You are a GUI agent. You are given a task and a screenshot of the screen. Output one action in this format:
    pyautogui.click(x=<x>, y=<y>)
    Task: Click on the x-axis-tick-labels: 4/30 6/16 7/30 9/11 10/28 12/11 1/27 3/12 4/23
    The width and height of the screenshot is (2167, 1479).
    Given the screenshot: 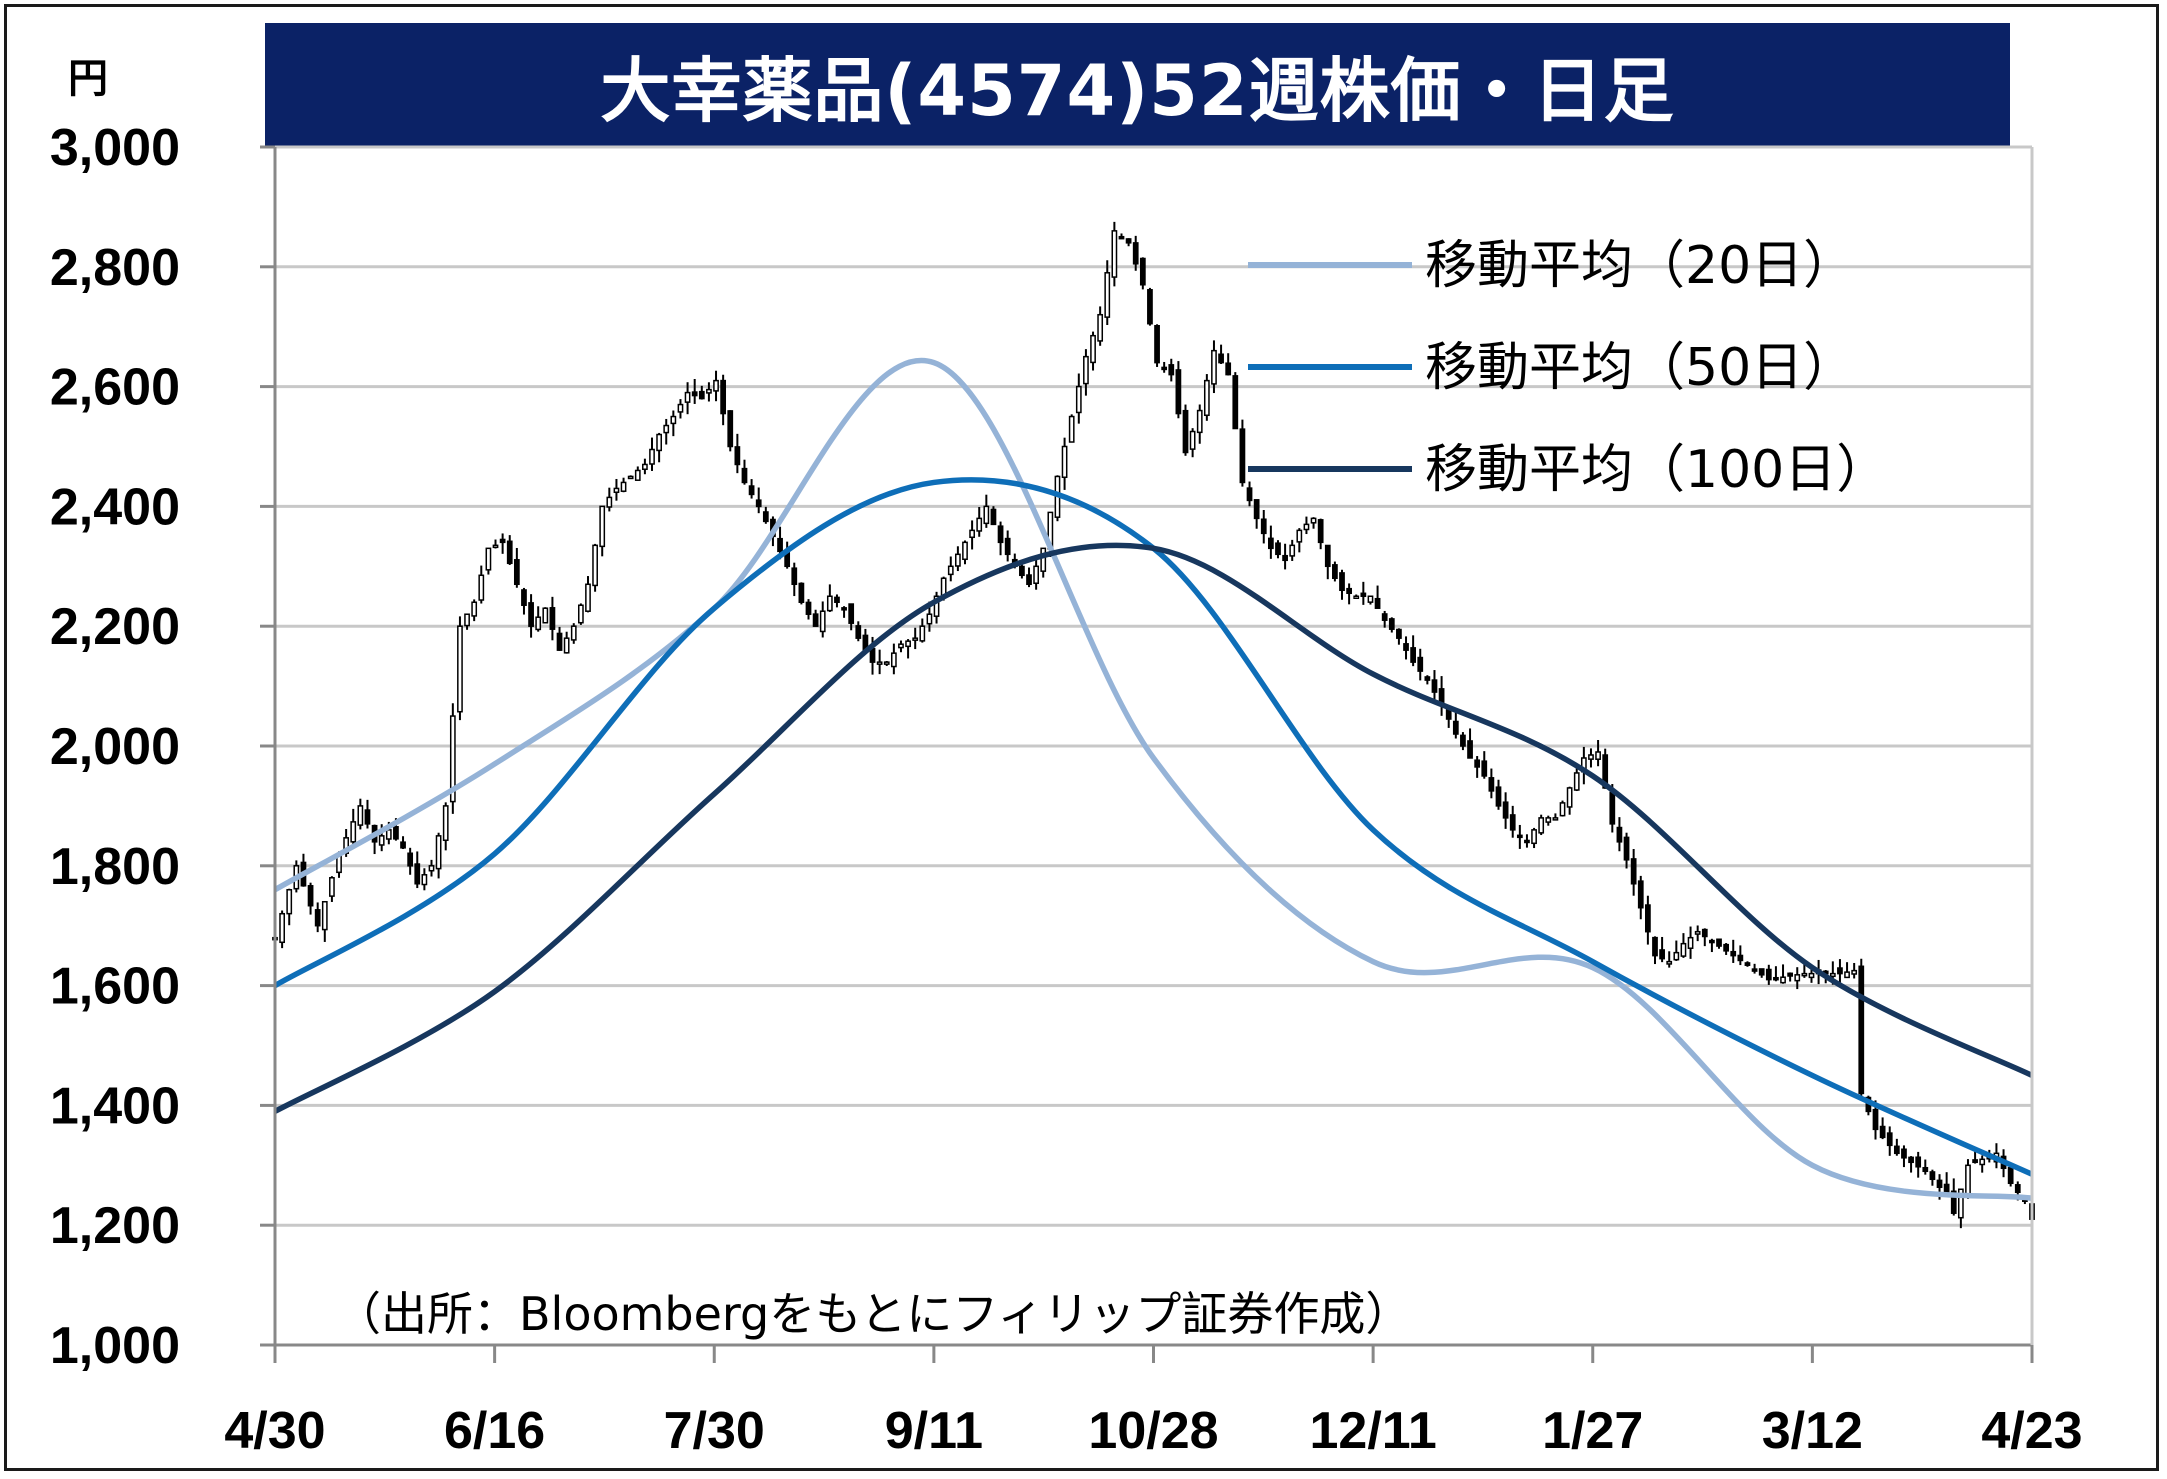 What is the action you would take?
    pyautogui.click(x=1153, y=1431)
    